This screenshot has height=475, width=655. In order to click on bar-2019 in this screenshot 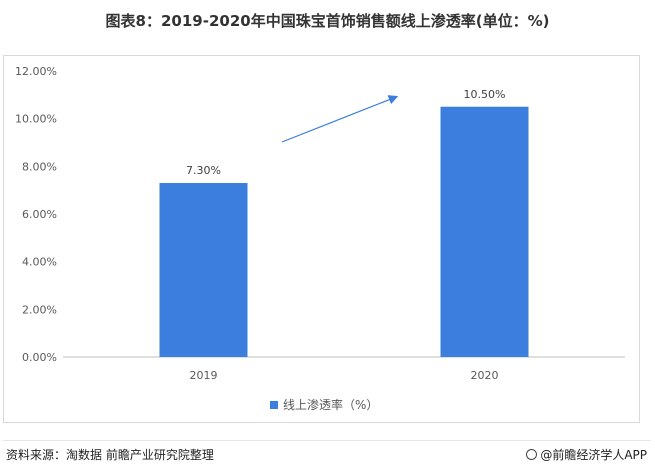, I will do `click(203, 270)`.